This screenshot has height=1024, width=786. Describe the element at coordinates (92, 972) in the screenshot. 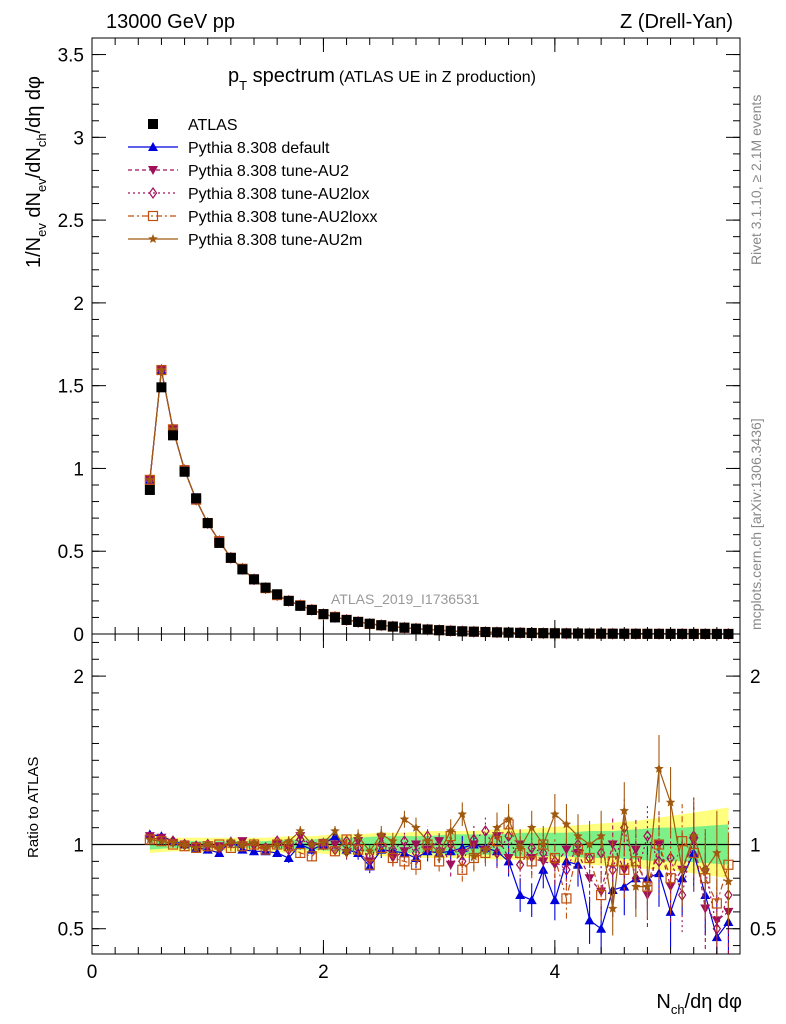

I see `x-tick-label: 0` at that location.